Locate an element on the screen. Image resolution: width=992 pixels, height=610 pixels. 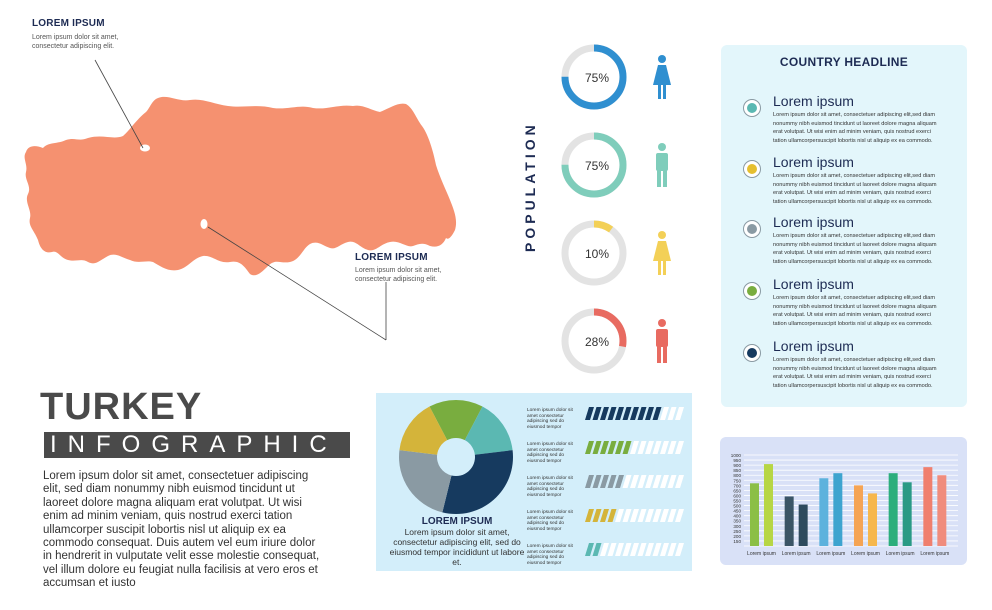
item-2-bullet-icon is located at coordinates (752, 169).